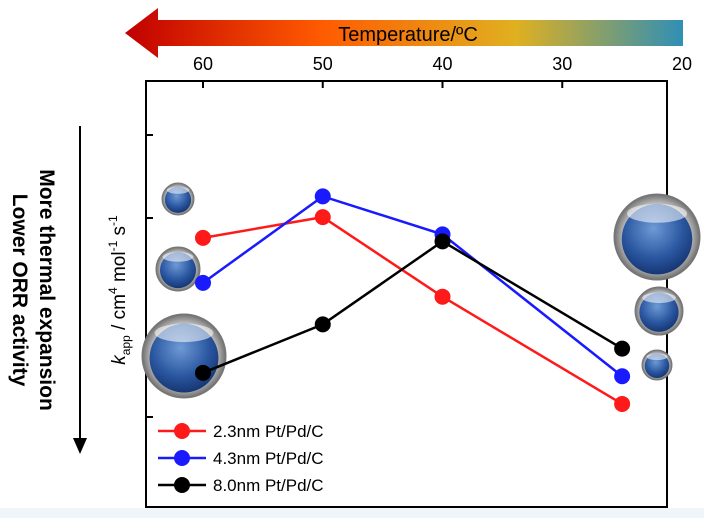  What do you see at coordinates (352, 513) in the screenshot?
I see `bottom-band` at bounding box center [352, 513].